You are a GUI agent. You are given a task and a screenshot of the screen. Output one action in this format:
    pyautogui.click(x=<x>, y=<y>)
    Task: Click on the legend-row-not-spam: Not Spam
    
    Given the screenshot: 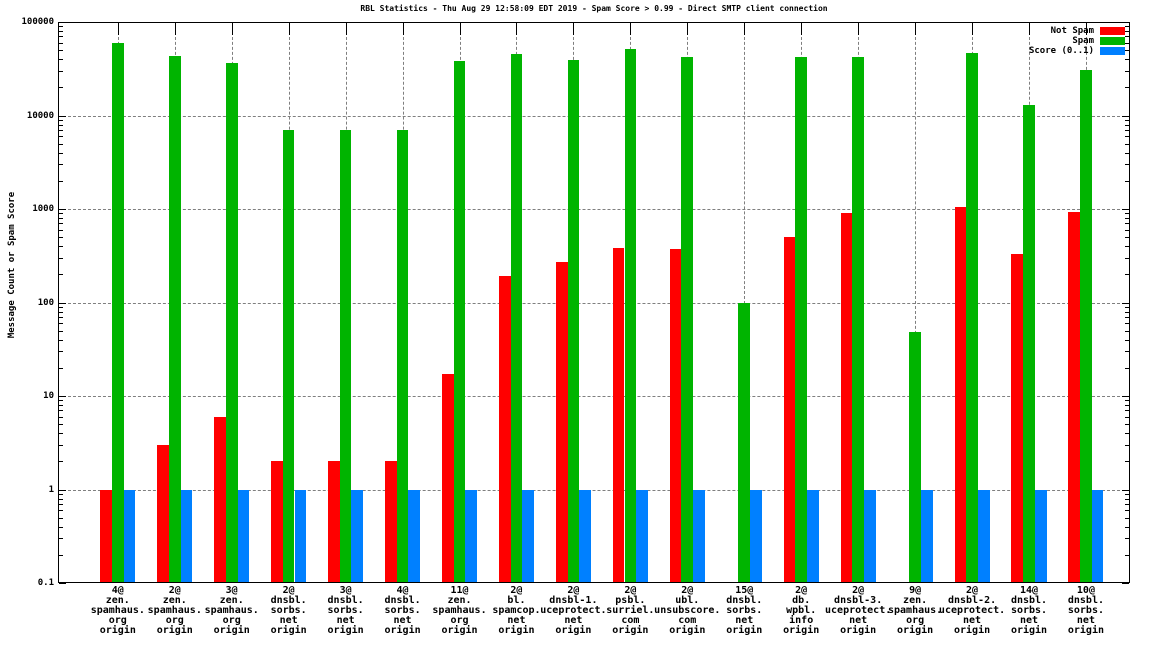 What is the action you would take?
    pyautogui.click(x=1088, y=31)
    